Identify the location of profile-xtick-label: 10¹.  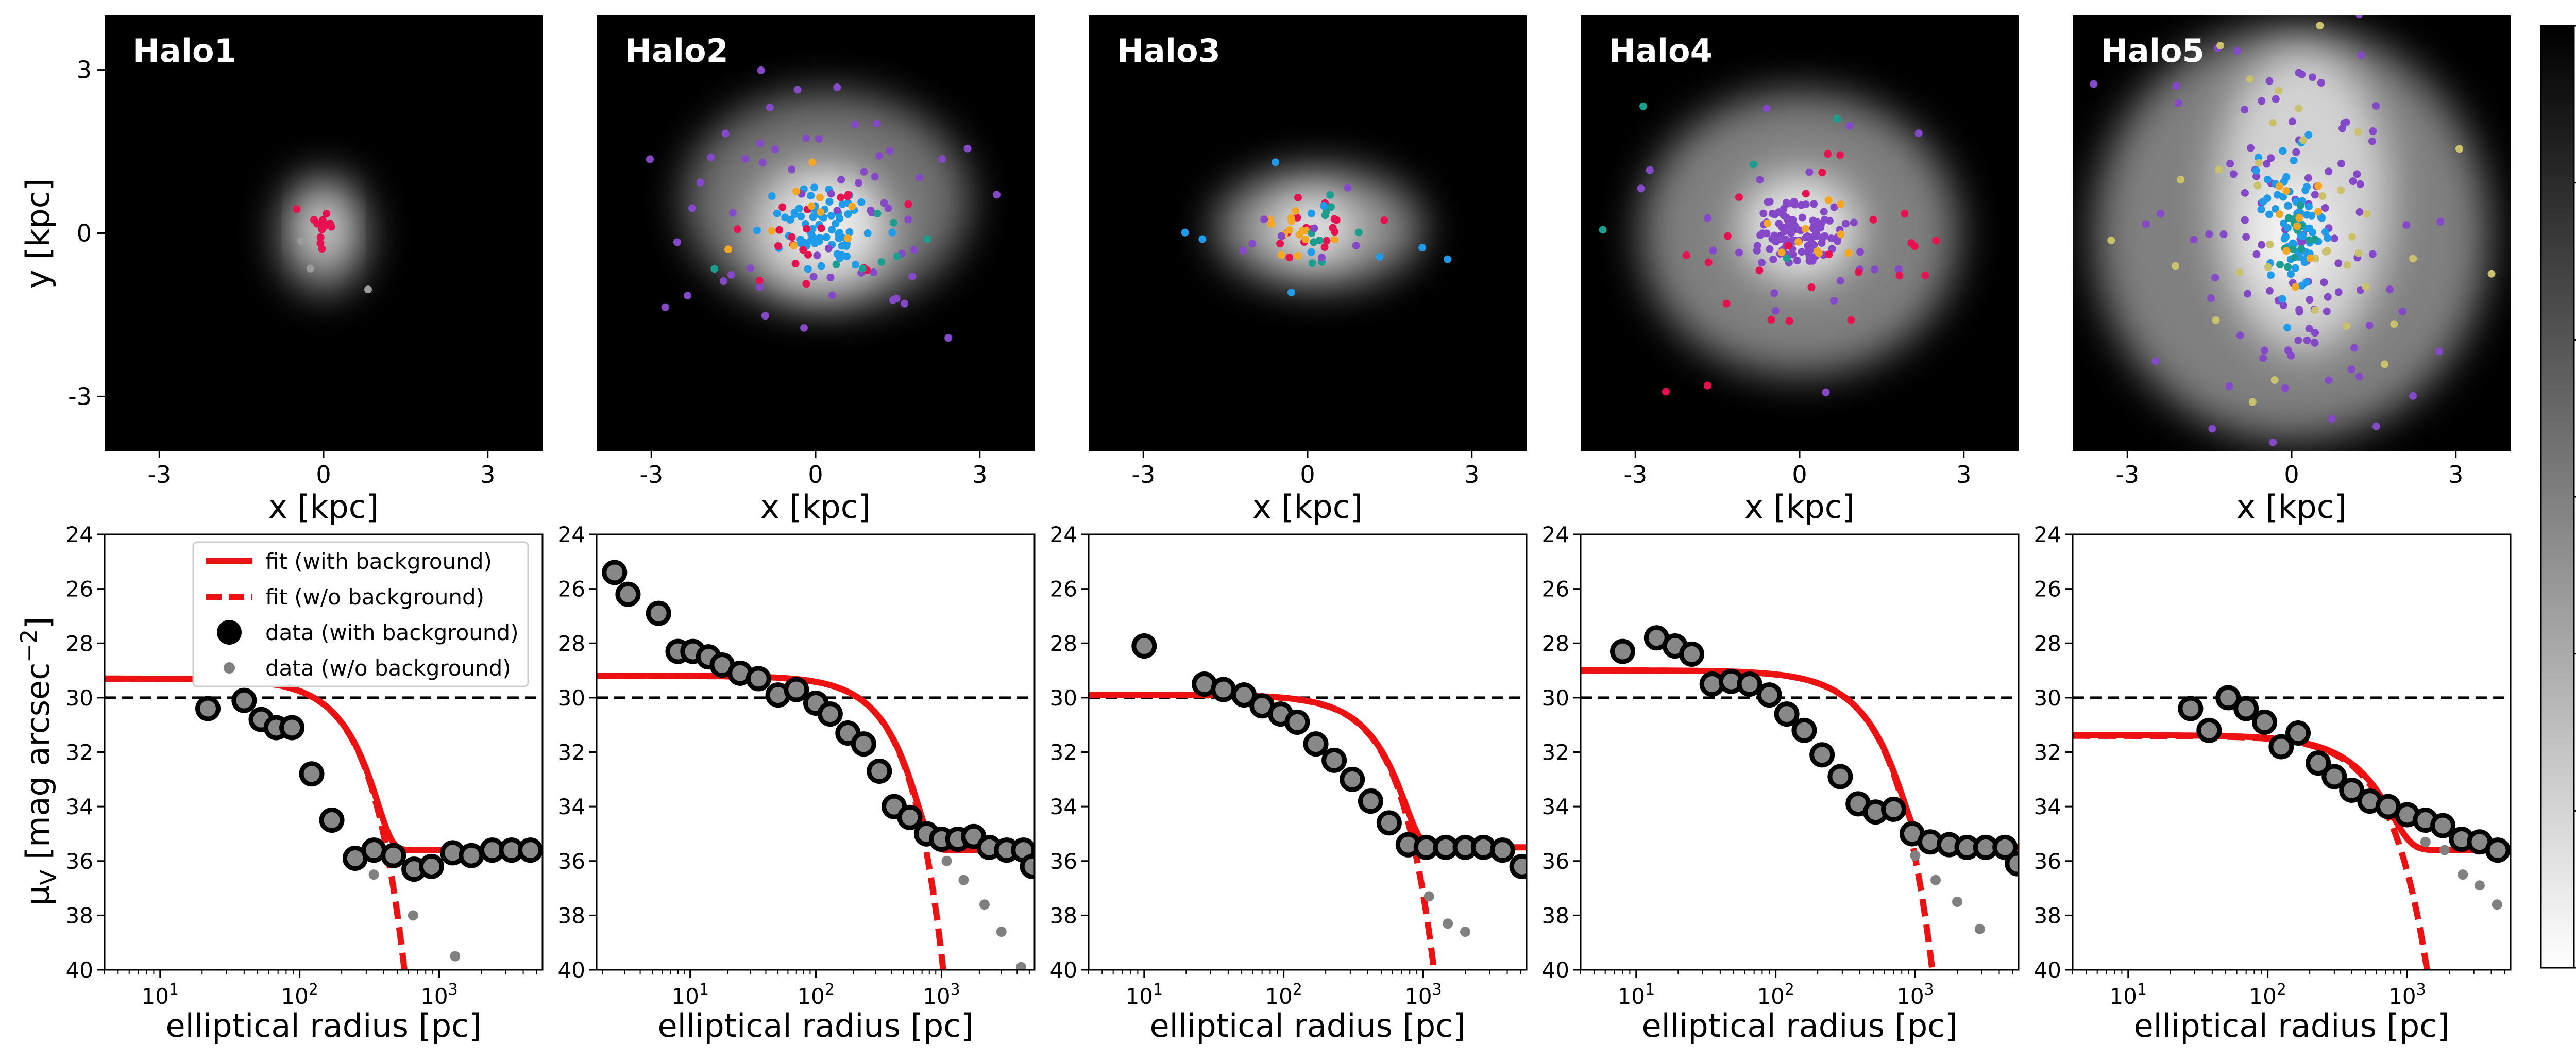
(2128, 995).